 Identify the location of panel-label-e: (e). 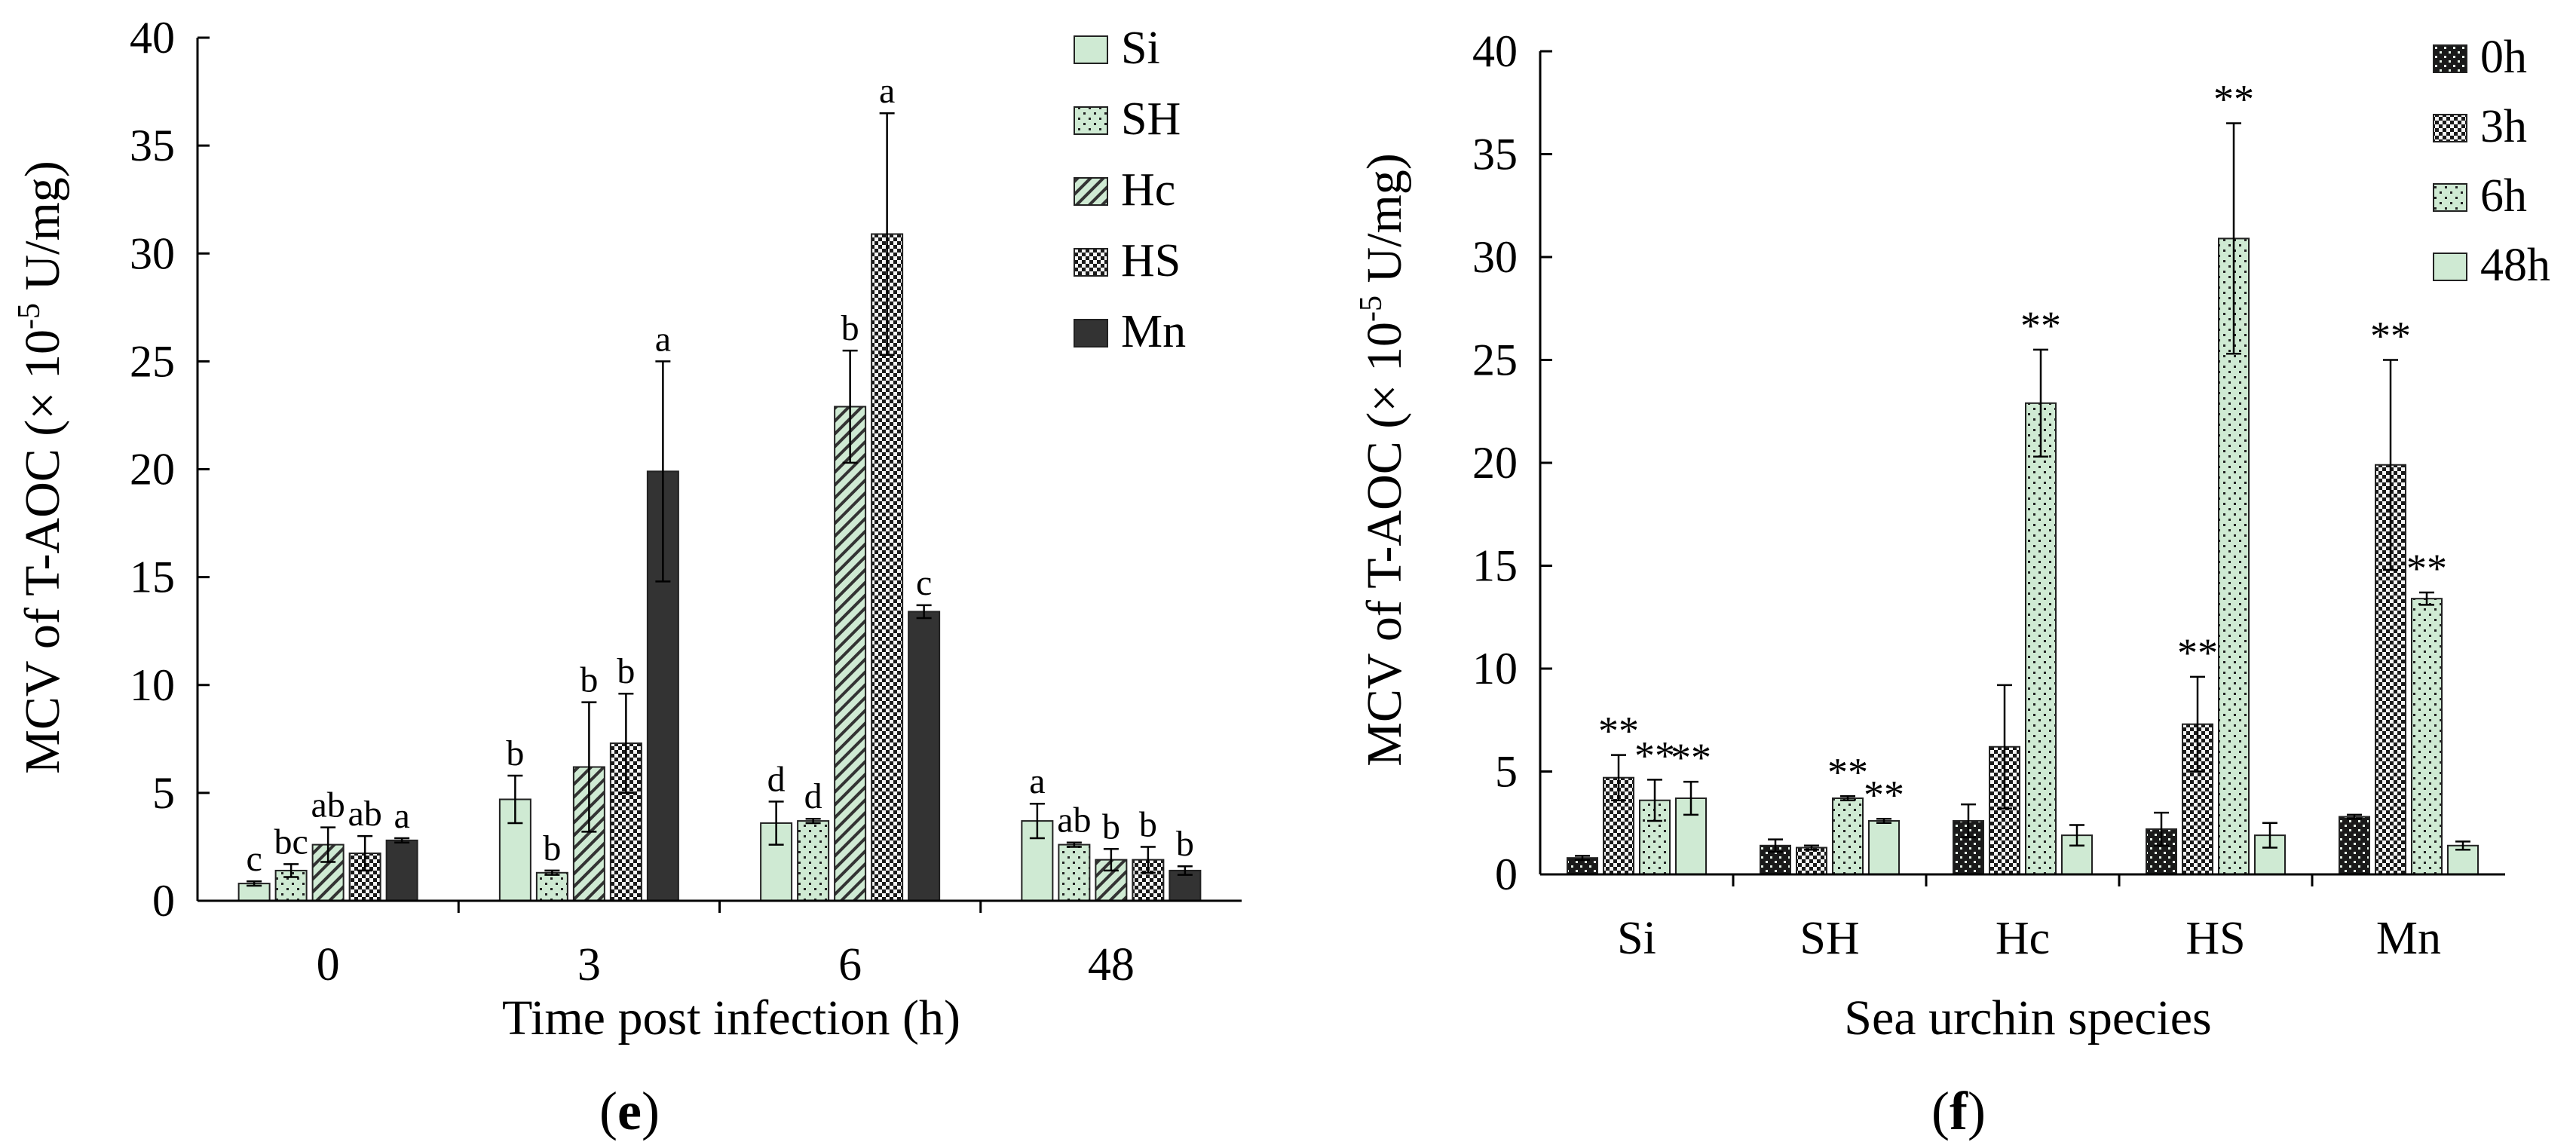
(629, 1111).